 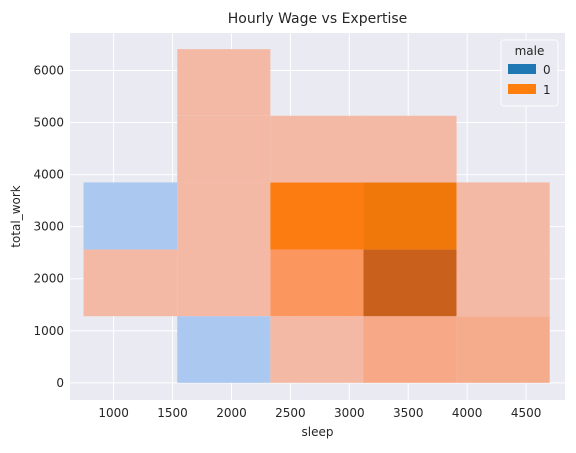 I want to click on y-tick-label: 6000, so click(x=48, y=70).